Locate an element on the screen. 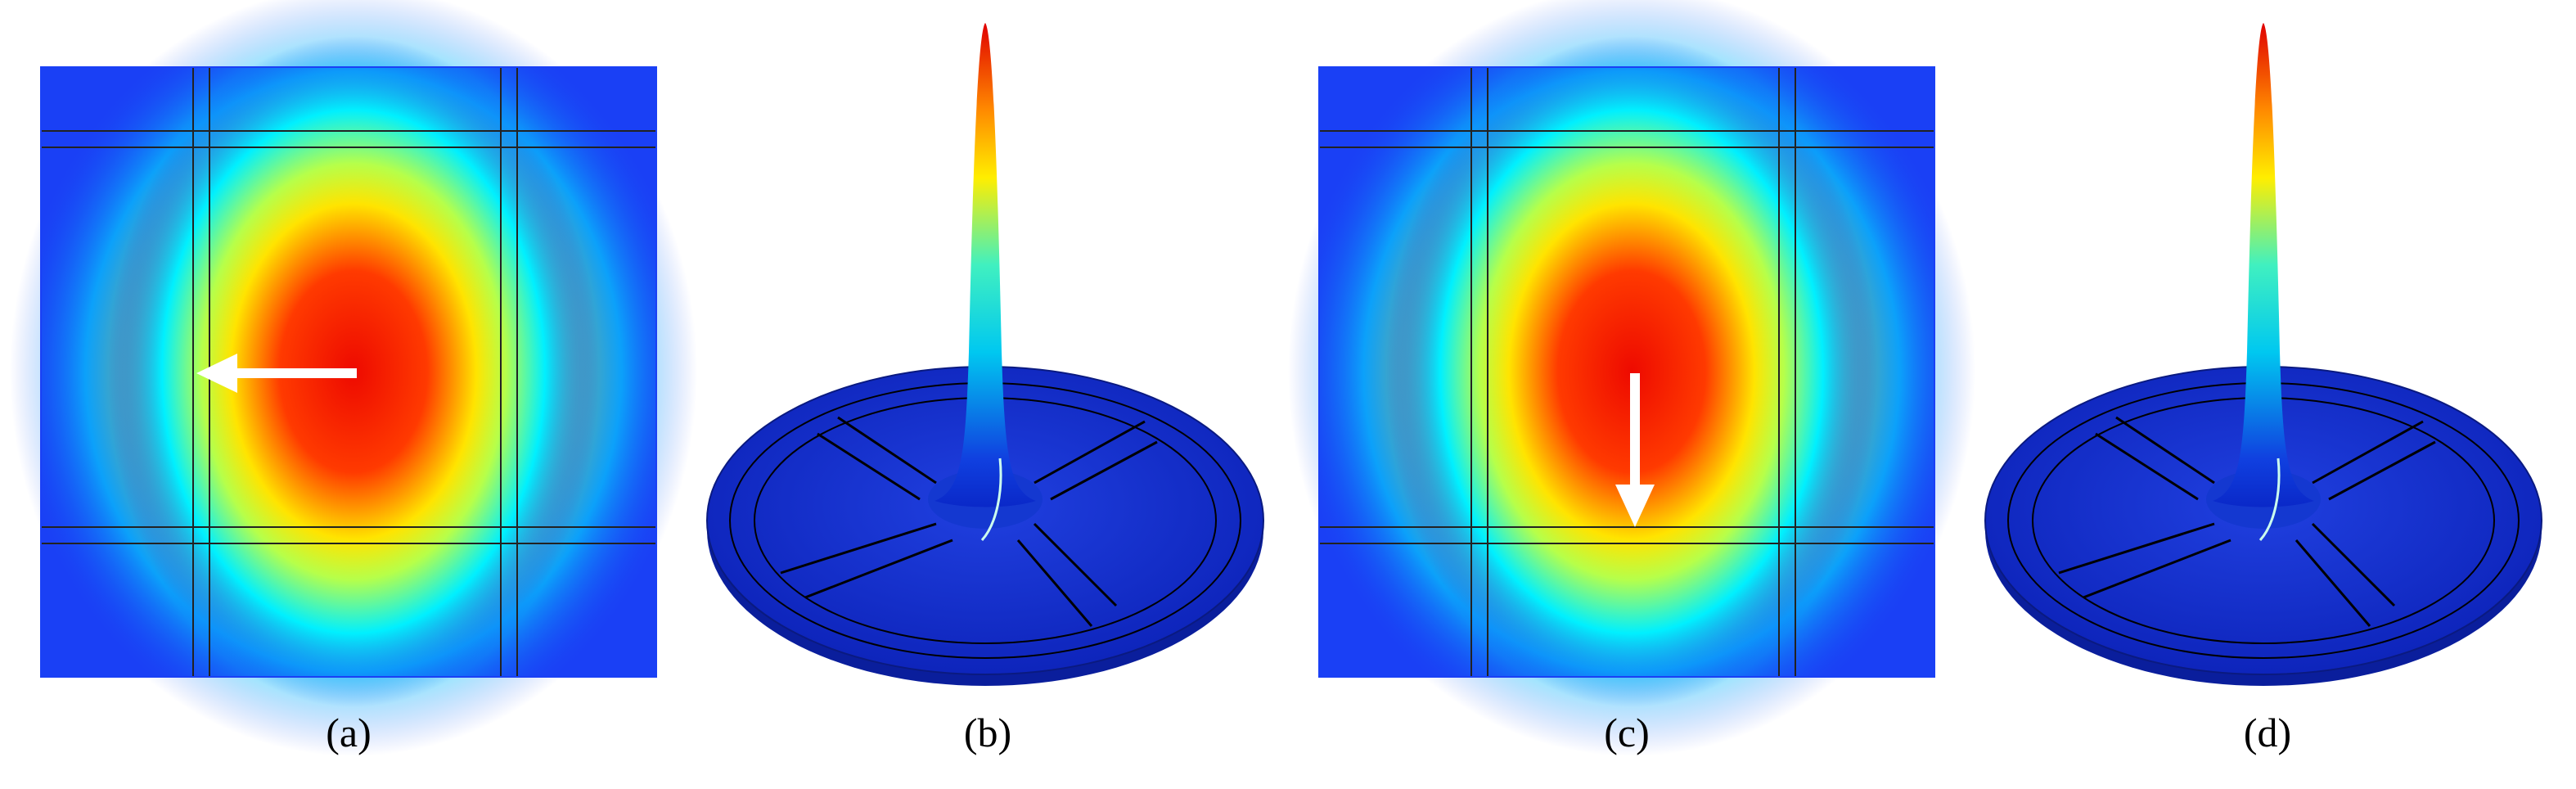 The width and height of the screenshot is (2576, 789). caption: (b) is located at coordinates (987, 732).